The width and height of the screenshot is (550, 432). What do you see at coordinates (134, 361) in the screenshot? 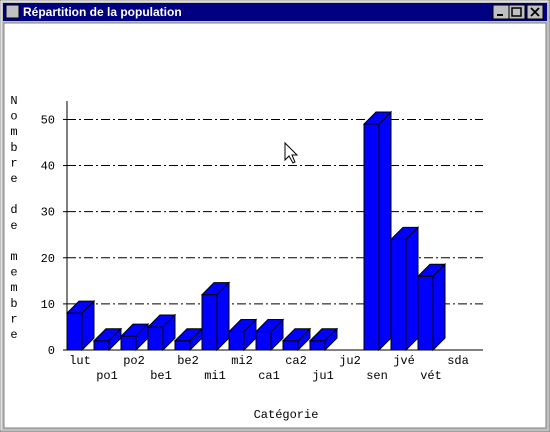
I see `x-tick-label: po2` at bounding box center [134, 361].